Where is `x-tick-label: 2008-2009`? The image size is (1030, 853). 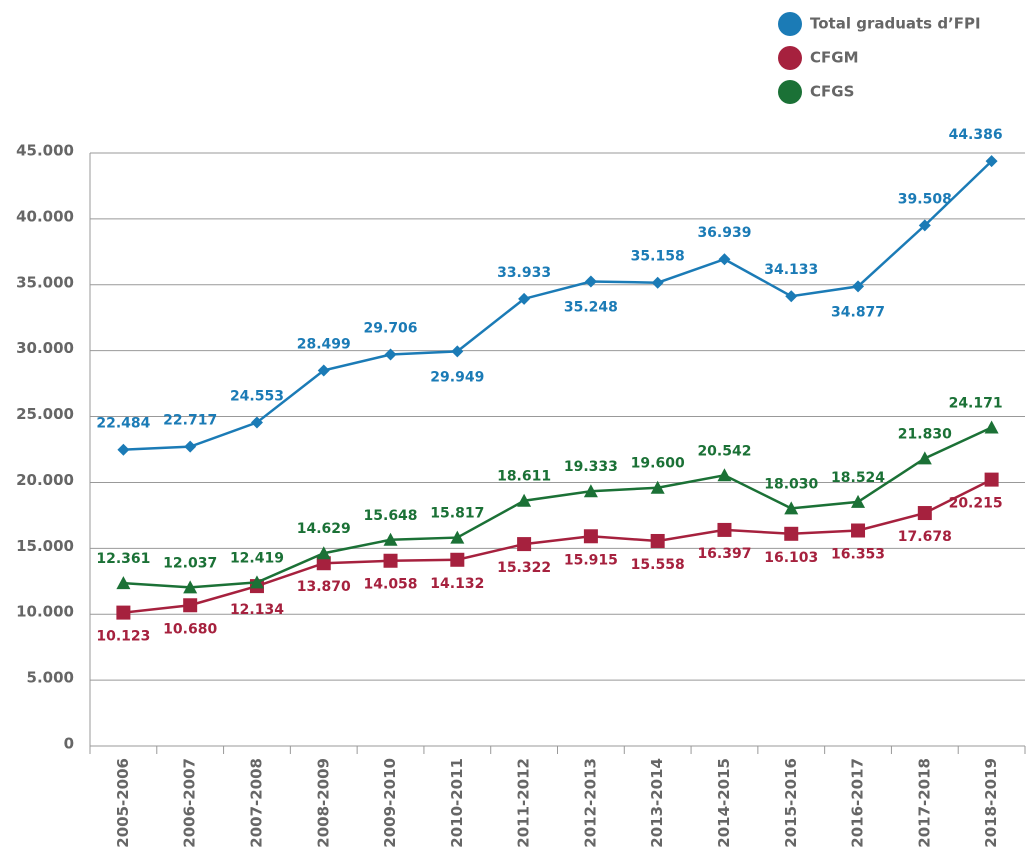 x-tick-label: 2008-2009 is located at coordinates (323, 803).